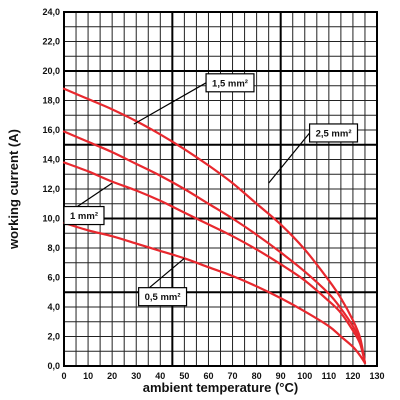 This screenshot has height=400, width=400. What do you see at coordinates (88, 376) in the screenshot?
I see `x-tick-label: 10` at bounding box center [88, 376].